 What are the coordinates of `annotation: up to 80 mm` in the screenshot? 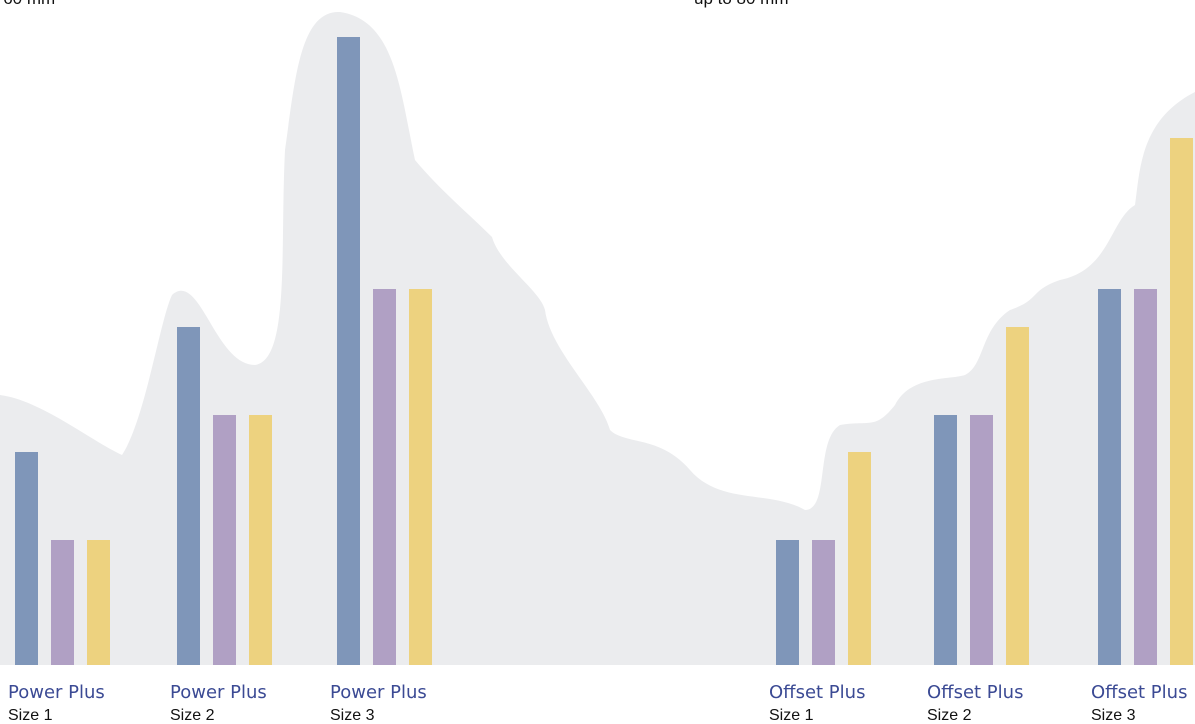 It's located at (741, 4).